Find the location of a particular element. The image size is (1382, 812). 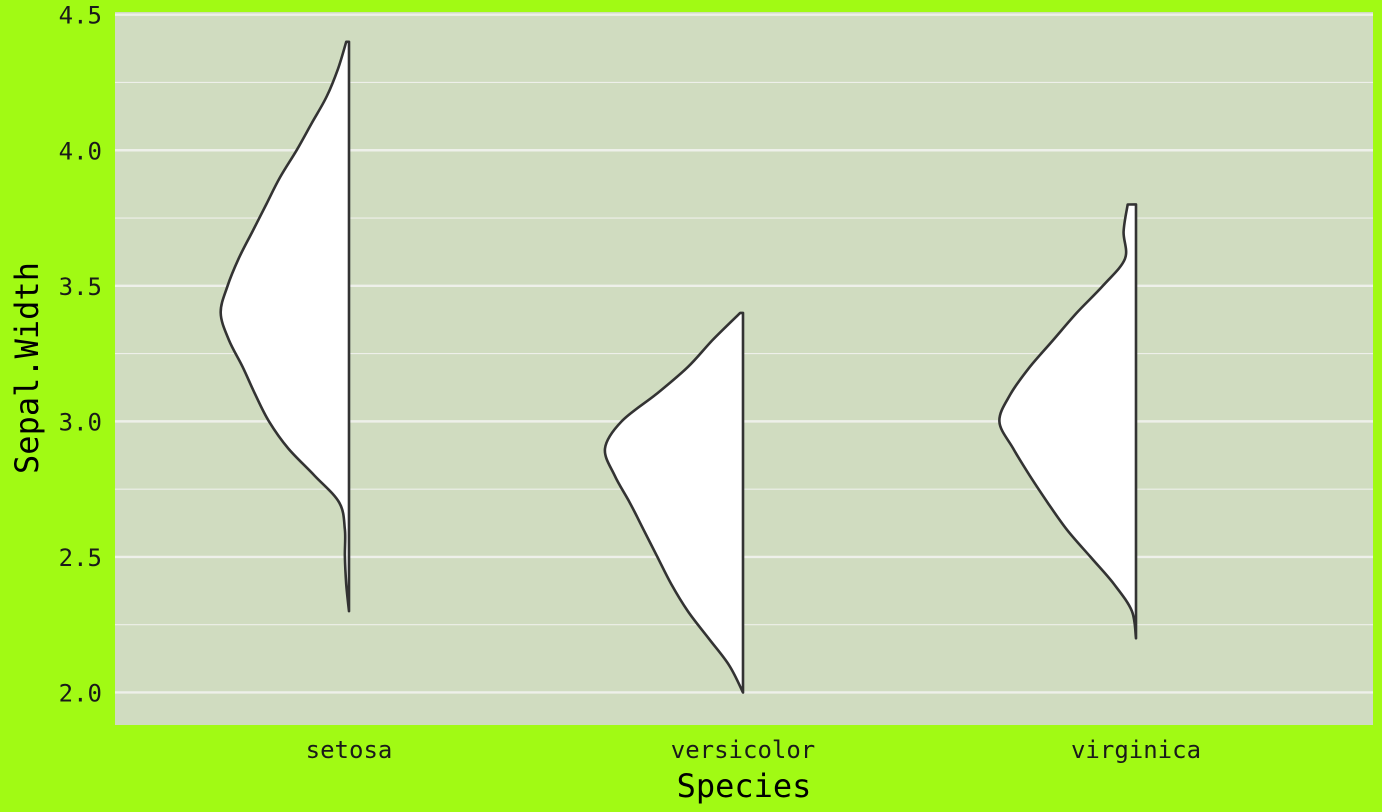

x-tick-label-virginica: virginica is located at coordinates (1136, 750).